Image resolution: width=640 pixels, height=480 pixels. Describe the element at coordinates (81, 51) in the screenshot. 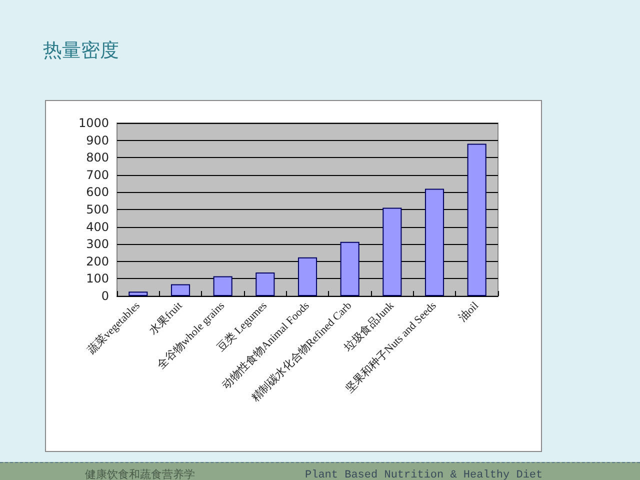

I see `chart-title: 热量密度` at that location.